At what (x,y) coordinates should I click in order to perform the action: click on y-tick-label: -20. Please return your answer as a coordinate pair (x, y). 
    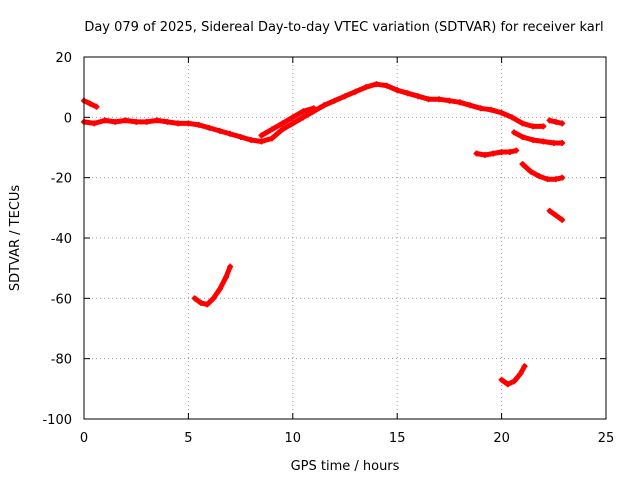
    Looking at the image, I should click on (61, 179).